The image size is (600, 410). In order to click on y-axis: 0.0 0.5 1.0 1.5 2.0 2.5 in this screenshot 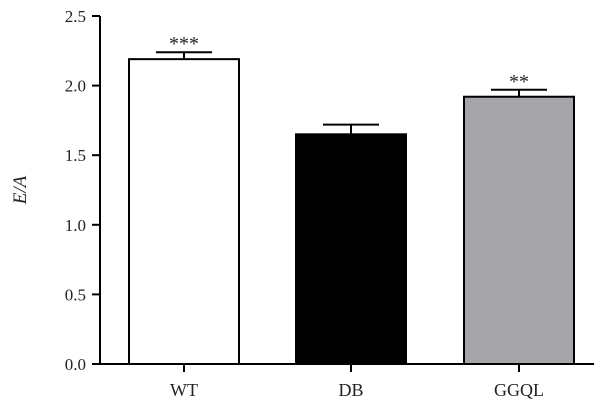, I will do `click(83, 190)`.